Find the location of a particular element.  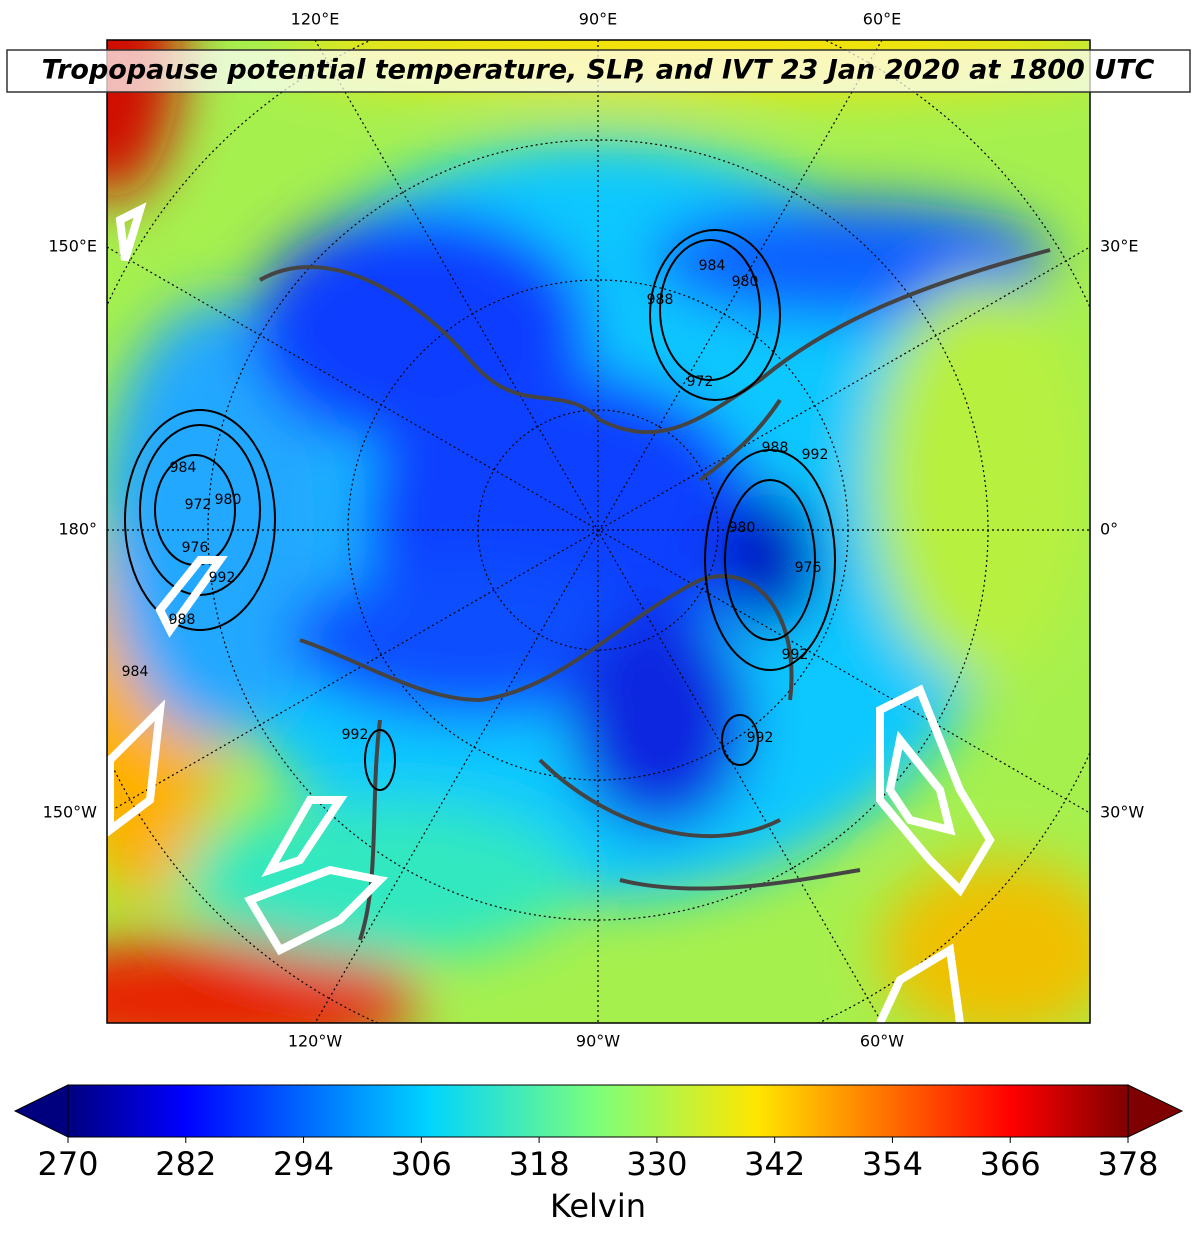

colorbar-tick-label: 306 is located at coordinates (421, 1164).